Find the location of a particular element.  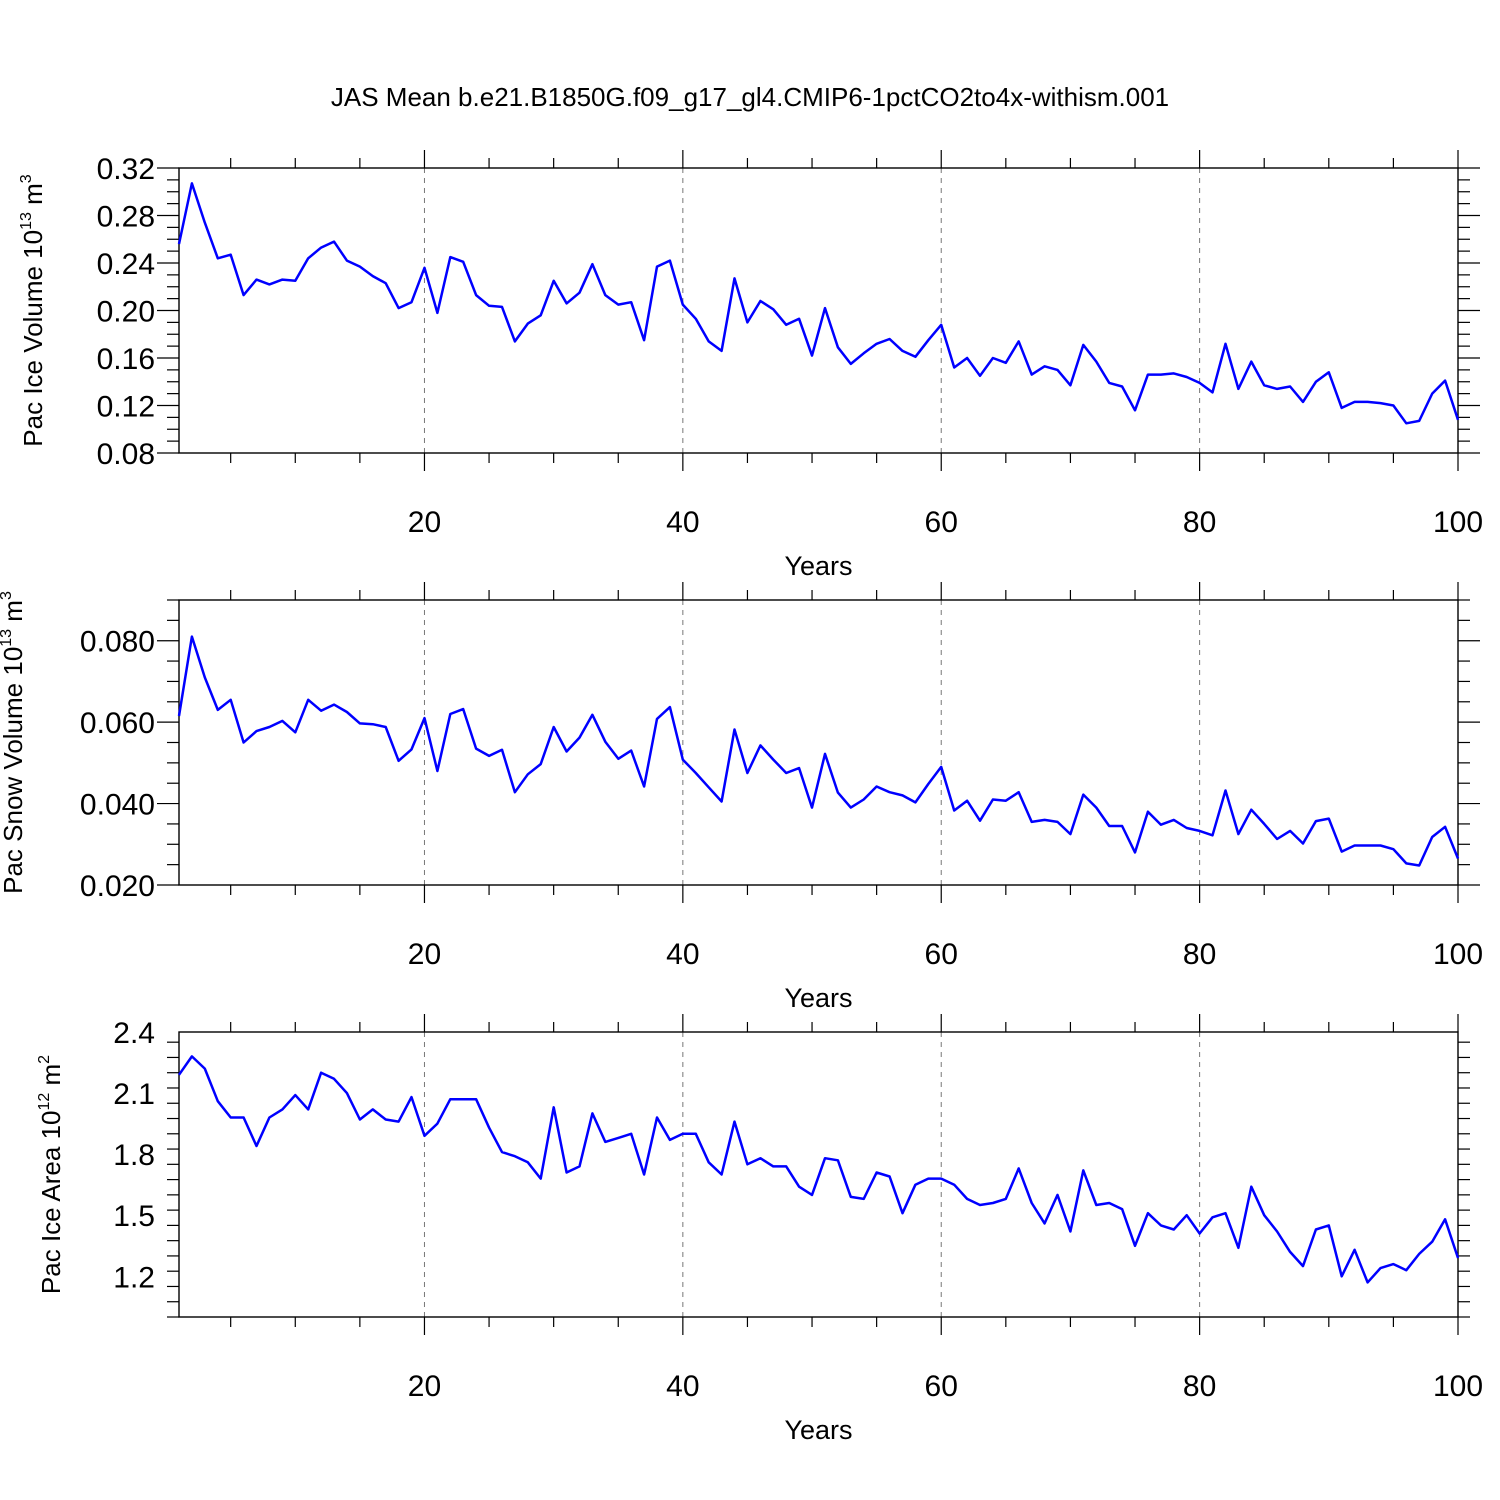

y-axis-label: Pac Ice Volume 1013 m3 is located at coordinates (33, 310).